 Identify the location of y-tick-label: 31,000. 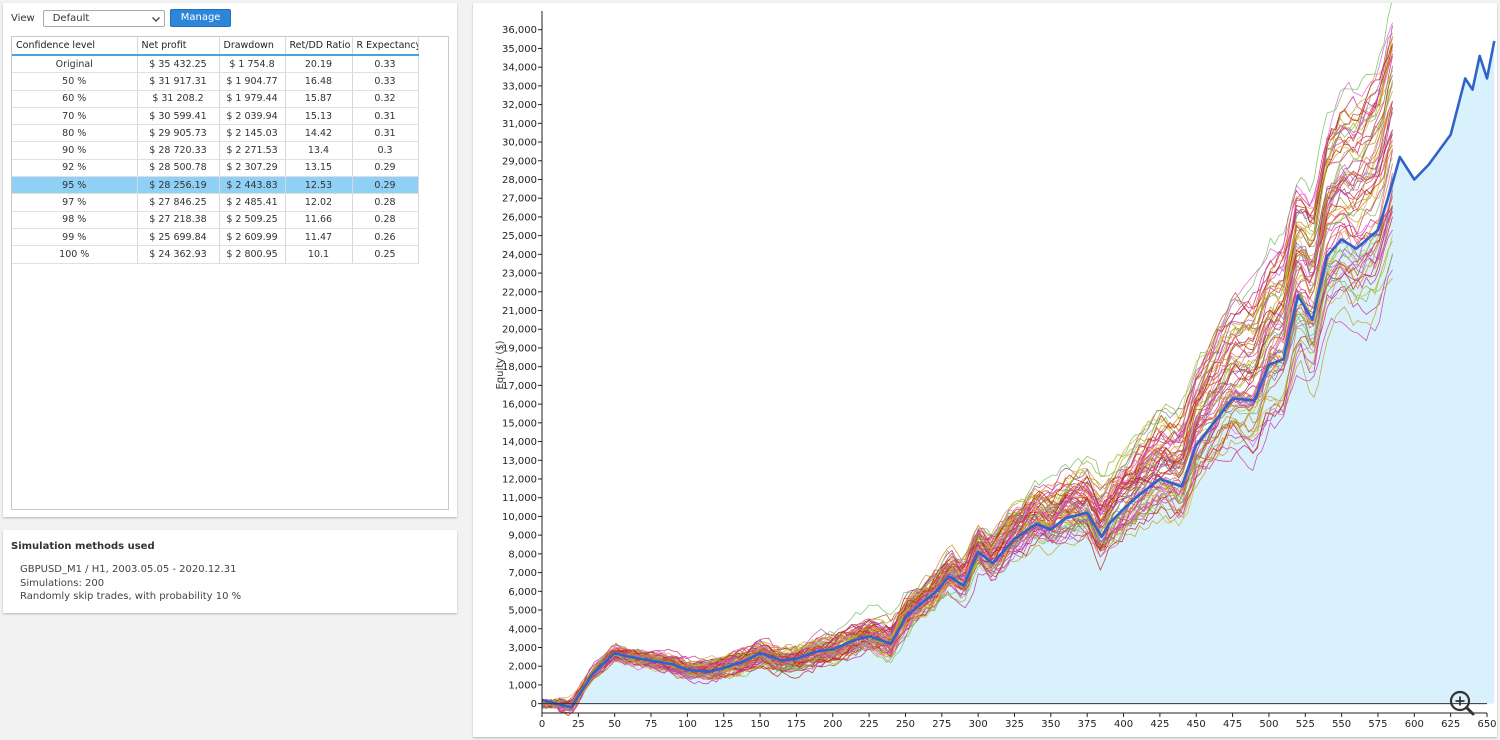
(519, 124).